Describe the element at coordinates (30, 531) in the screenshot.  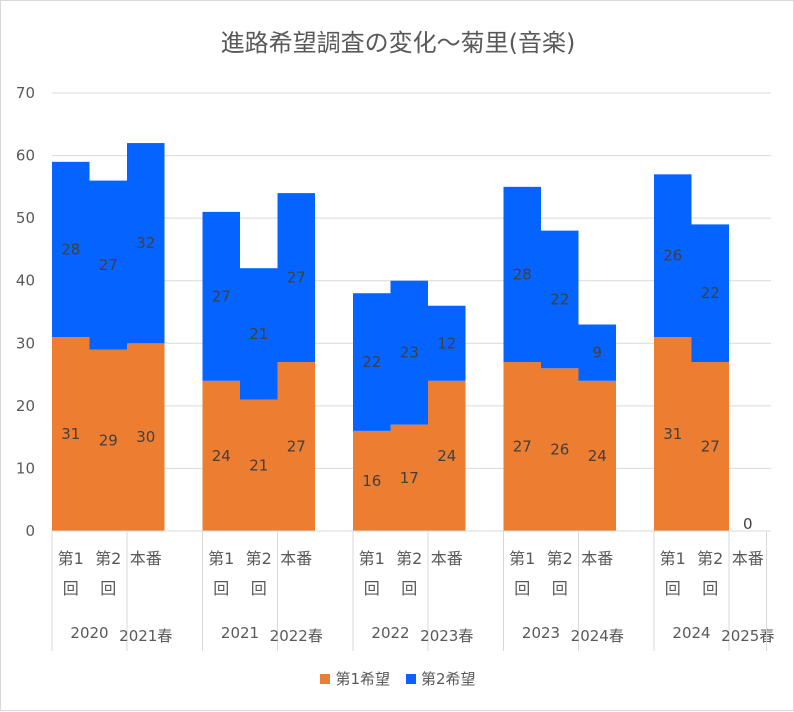
I see `y-tick-label: 0` at that location.